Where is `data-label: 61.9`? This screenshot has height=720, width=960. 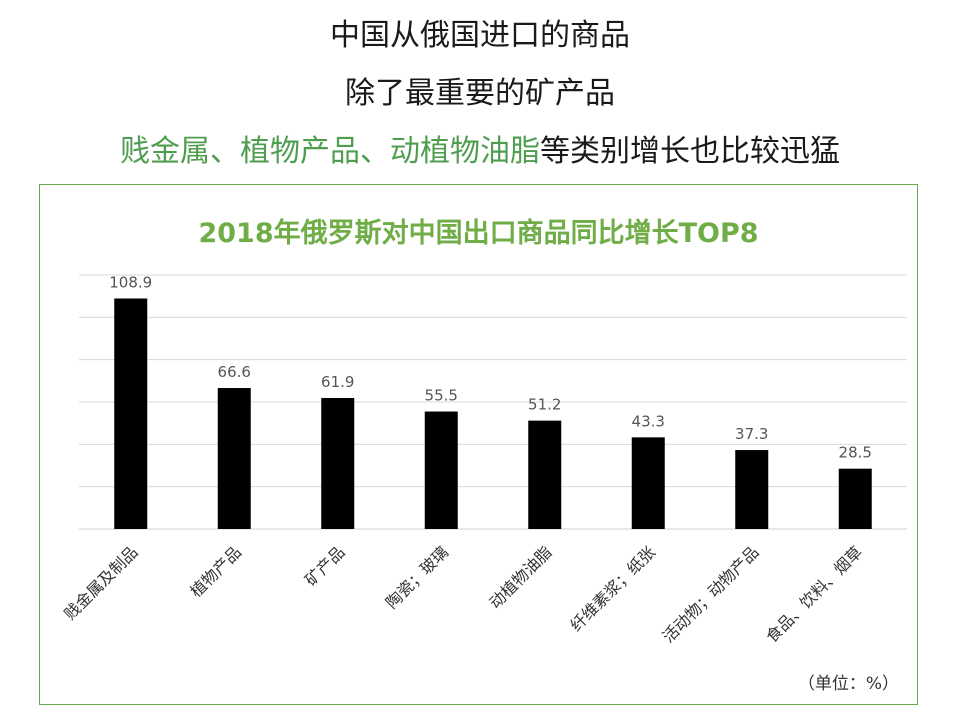
data-label: 61.9 is located at coordinates (337, 382).